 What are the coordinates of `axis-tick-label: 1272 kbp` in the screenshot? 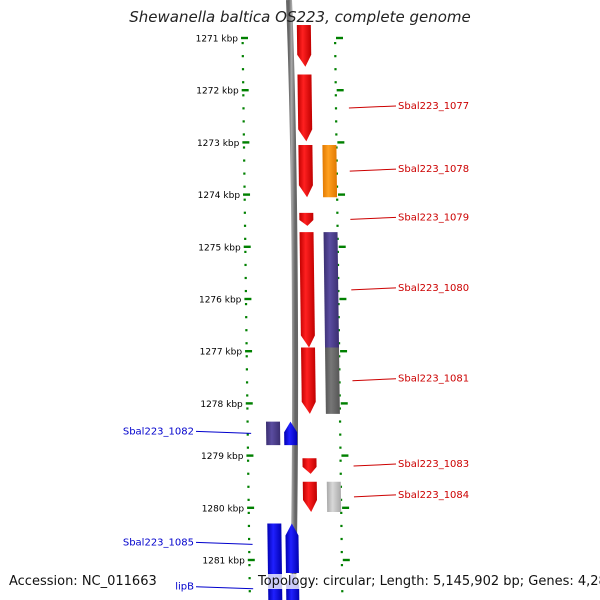 It's located at (217, 92).